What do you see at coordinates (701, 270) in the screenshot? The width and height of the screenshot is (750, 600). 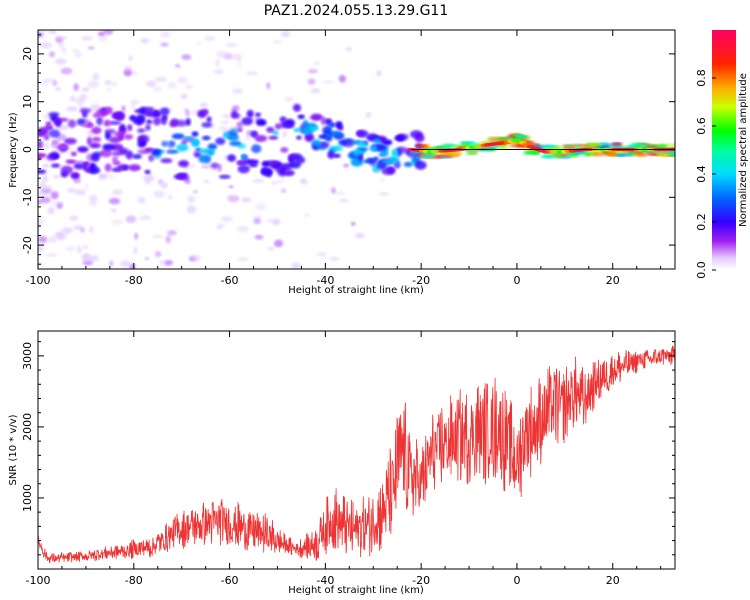 I see `colorbar-tick-label: 0.0` at bounding box center [701, 270].